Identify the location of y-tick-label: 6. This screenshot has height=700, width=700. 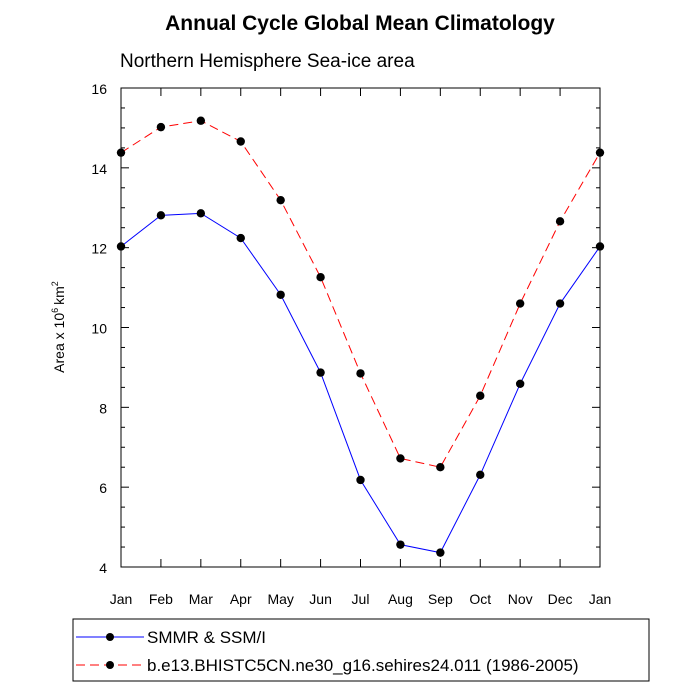
(103, 488).